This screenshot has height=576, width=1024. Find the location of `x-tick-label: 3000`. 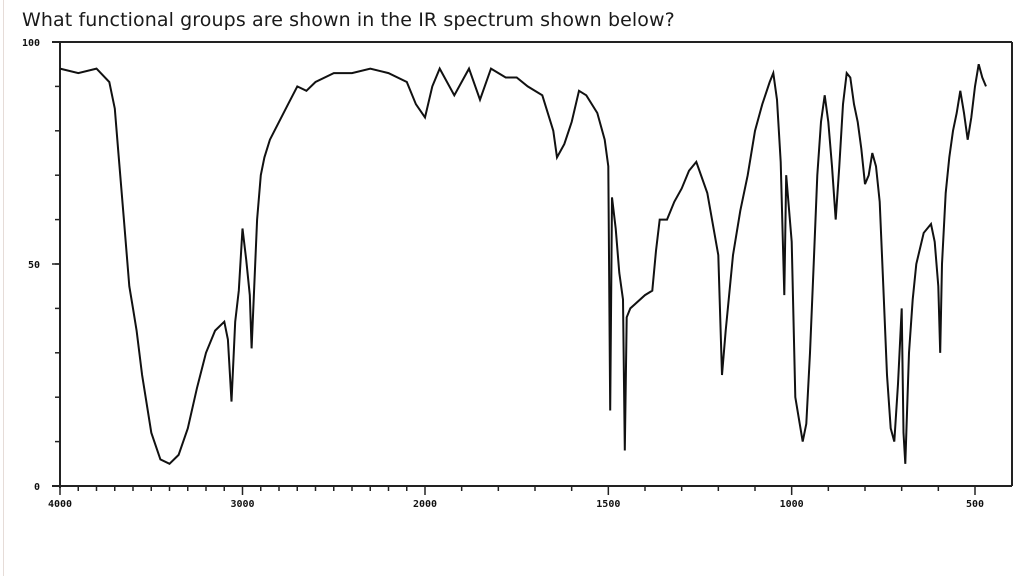

x-tick-label: 3000 is located at coordinates (242, 504).